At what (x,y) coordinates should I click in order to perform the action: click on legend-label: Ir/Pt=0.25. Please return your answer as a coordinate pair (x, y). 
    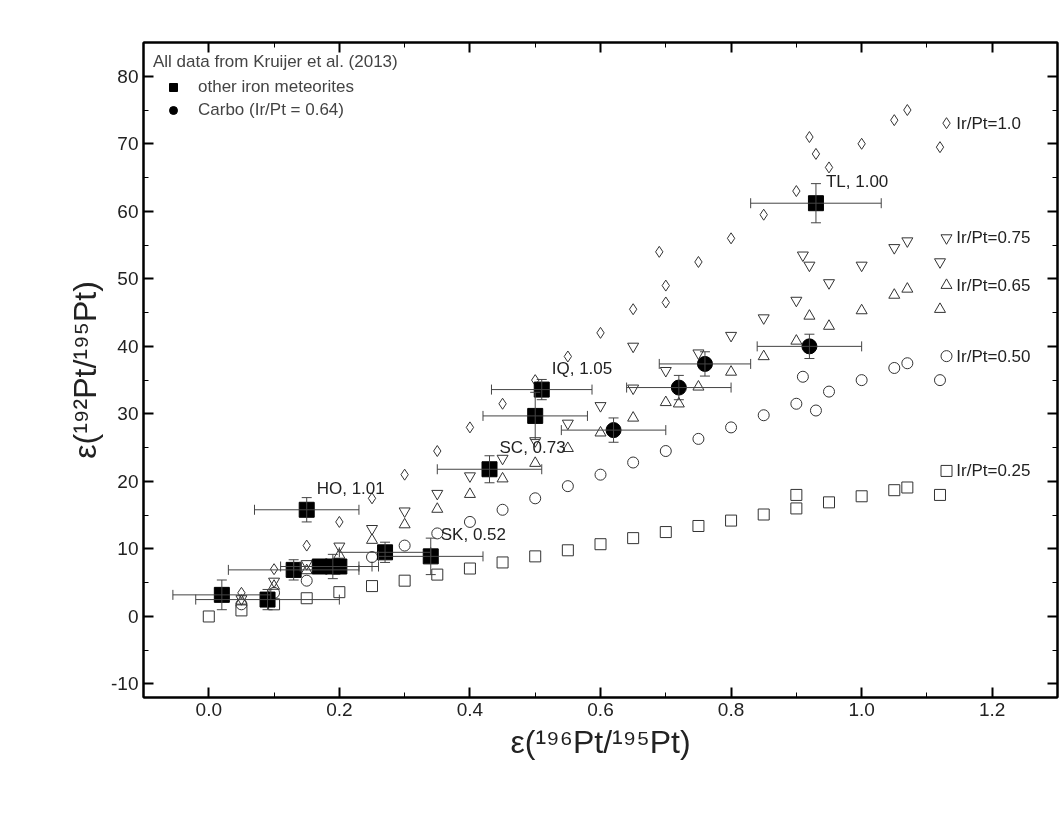
    Looking at the image, I should click on (993, 471).